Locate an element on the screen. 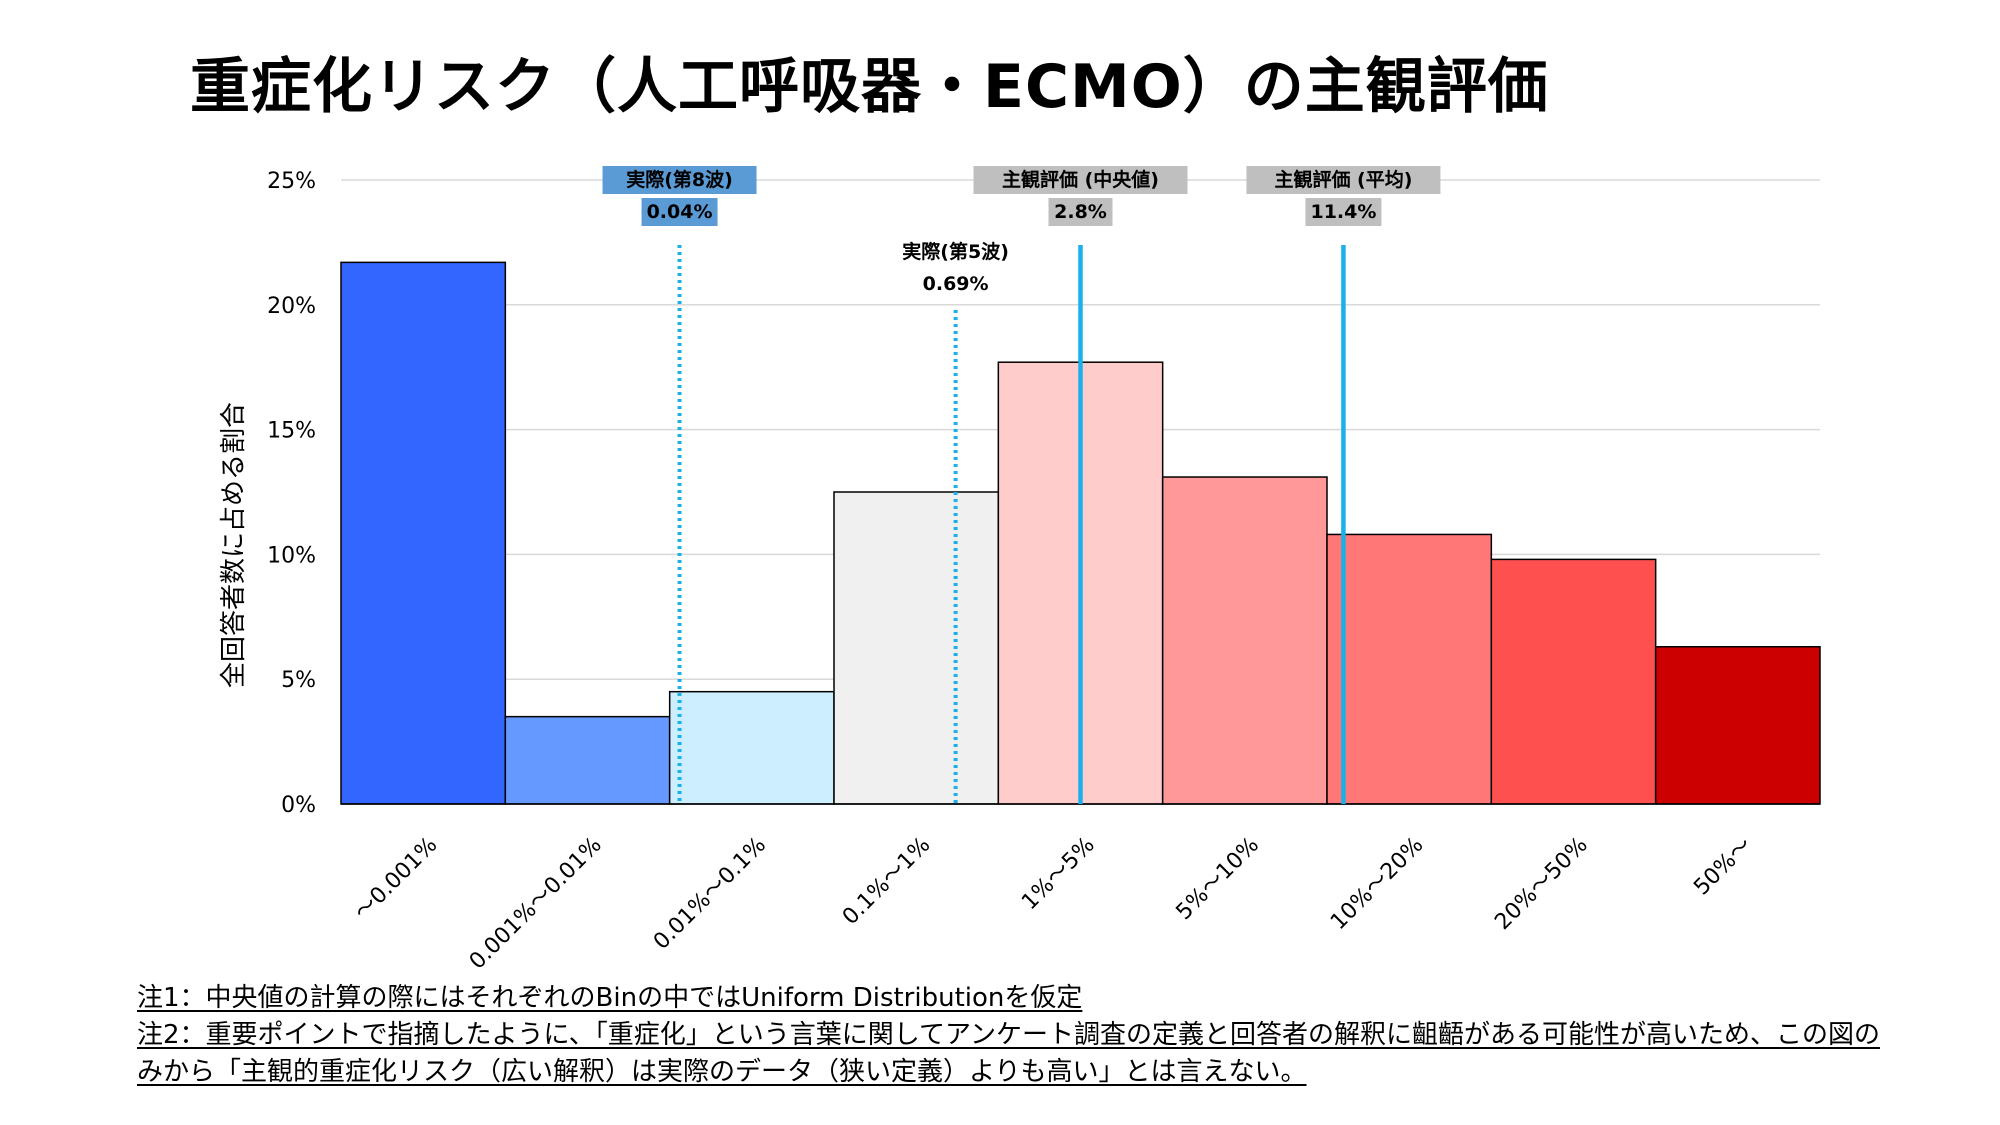 The width and height of the screenshot is (2000, 1125). y-axis-label: 全回答者数に占める割合 is located at coordinates (234, 545).